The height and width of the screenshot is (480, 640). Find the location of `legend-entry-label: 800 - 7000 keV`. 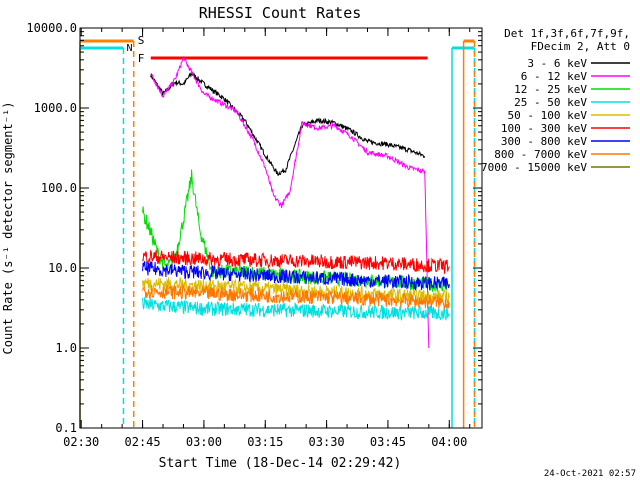

legend-entry-label: 800 - 7000 keV is located at coordinates (540, 154).